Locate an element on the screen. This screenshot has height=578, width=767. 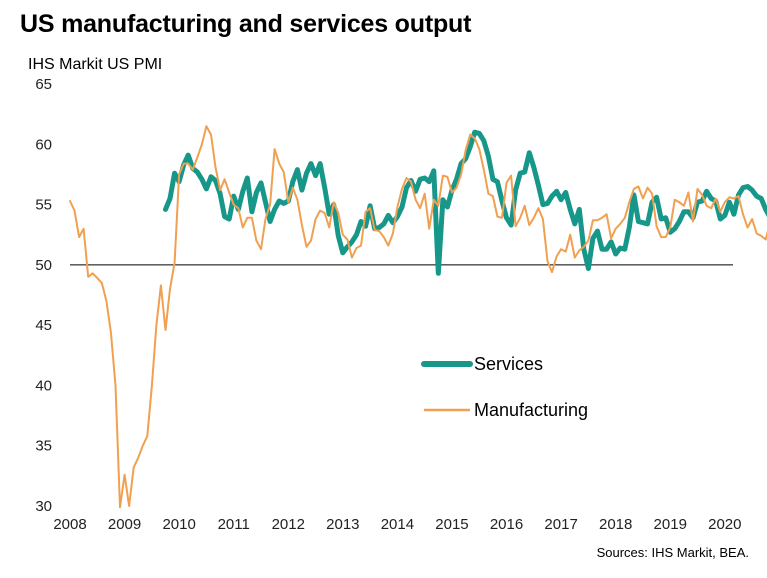
x-tick-label: 2015 is located at coordinates (451, 524).